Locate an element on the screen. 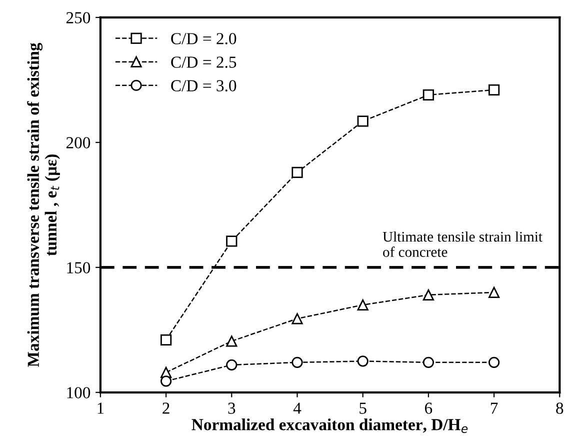 This screenshot has width=574, height=436. y-tick-label: 250 is located at coordinates (78, 18).